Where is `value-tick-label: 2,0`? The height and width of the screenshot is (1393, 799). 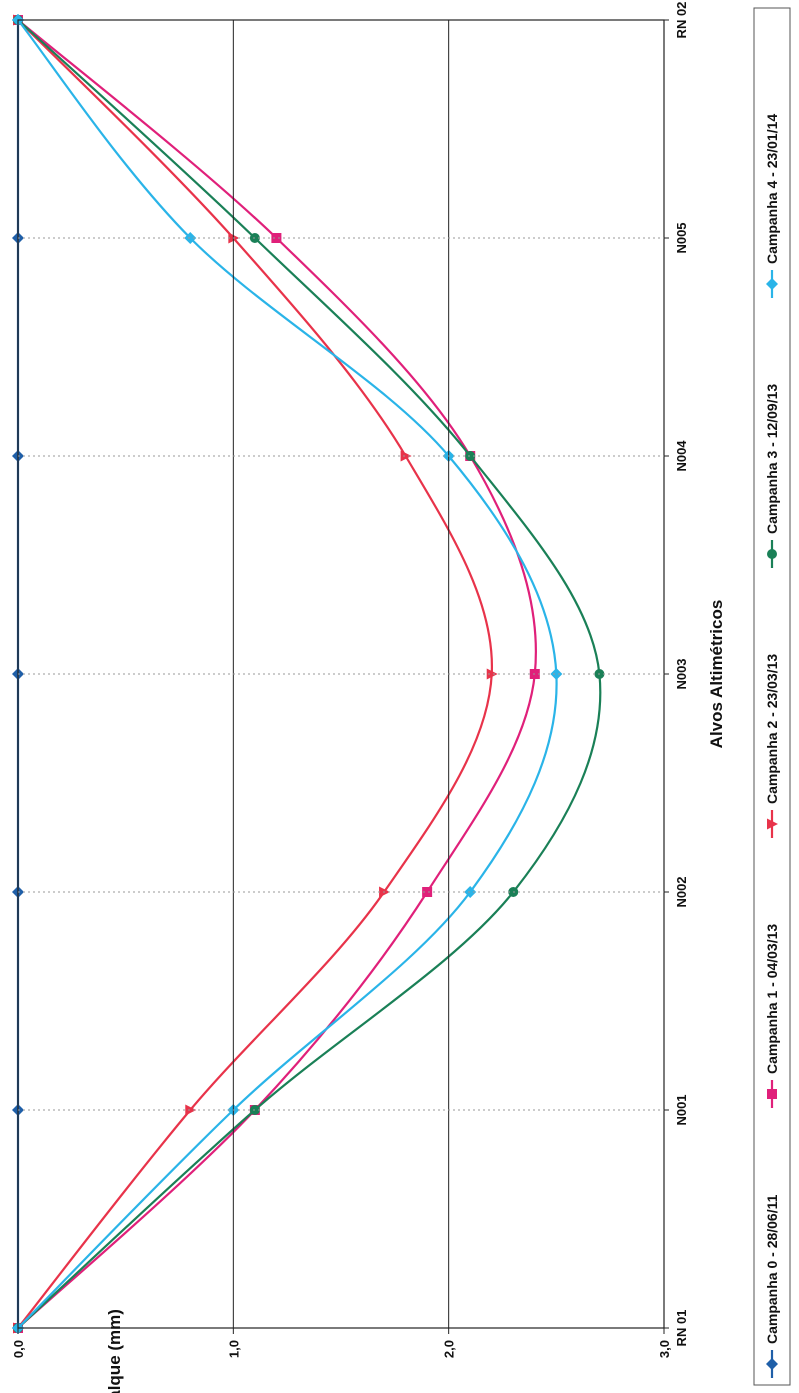
value-tick-label: 2,0 is located at coordinates (449, 1349).